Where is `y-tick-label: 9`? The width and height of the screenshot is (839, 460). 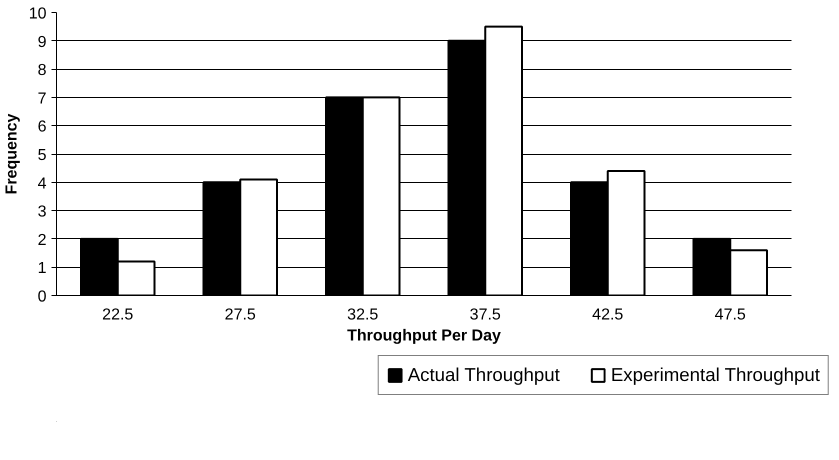 y-tick-label: 9 is located at coordinates (42, 42).